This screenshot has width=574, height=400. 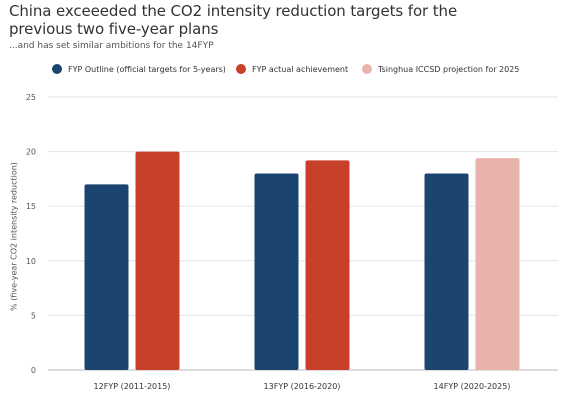 What do you see at coordinates (31, 97) in the screenshot?
I see `y-tick-label: 25` at bounding box center [31, 97].